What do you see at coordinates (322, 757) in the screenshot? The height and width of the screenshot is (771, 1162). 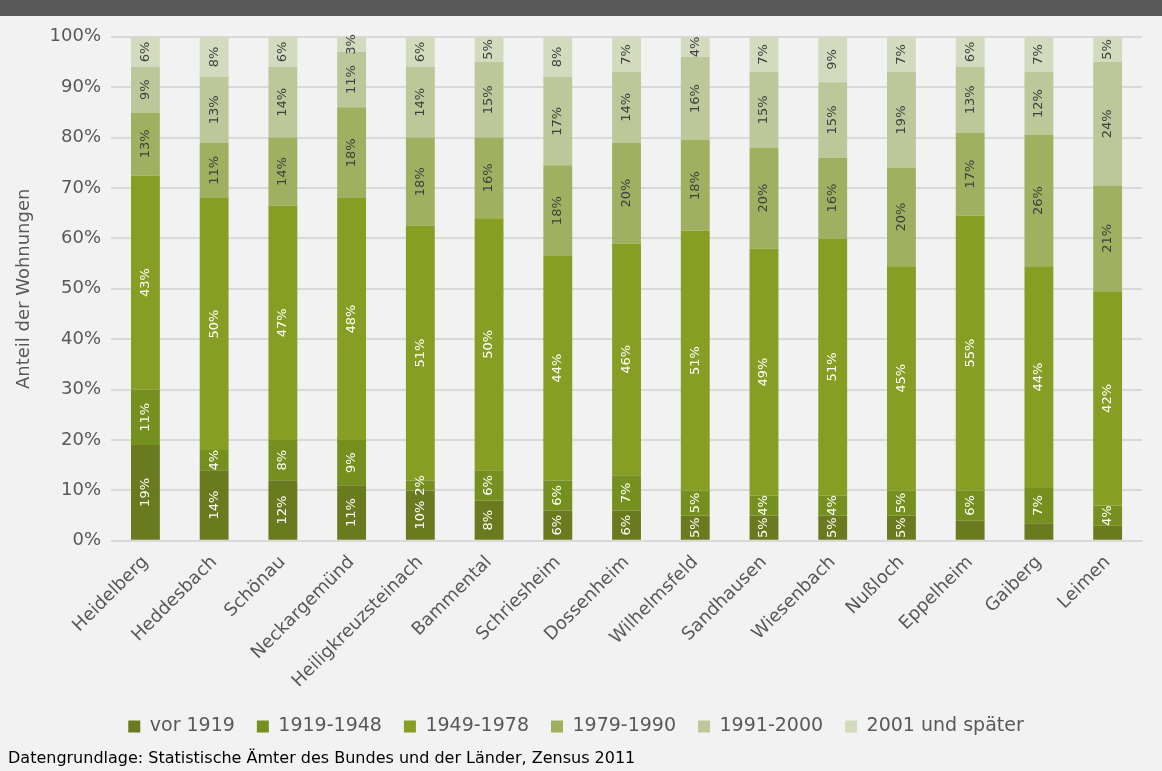 I see `text: Datengrundlage: Statistische Ämter des Bundes und der Länder, Zensus 2011` at bounding box center [322, 757].